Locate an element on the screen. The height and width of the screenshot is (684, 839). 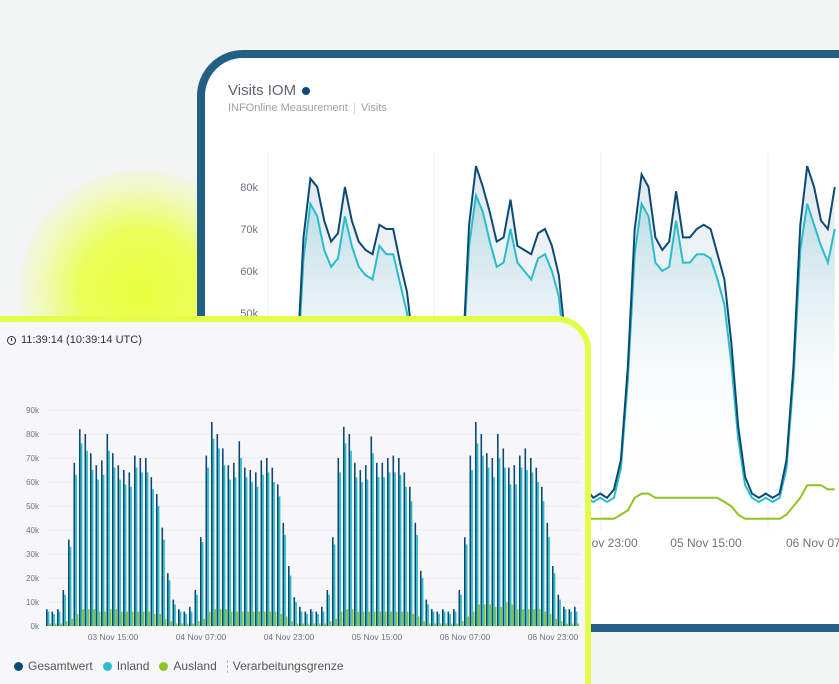
x-tick-label: 06 Nov 23:00 is located at coordinates (553, 637).